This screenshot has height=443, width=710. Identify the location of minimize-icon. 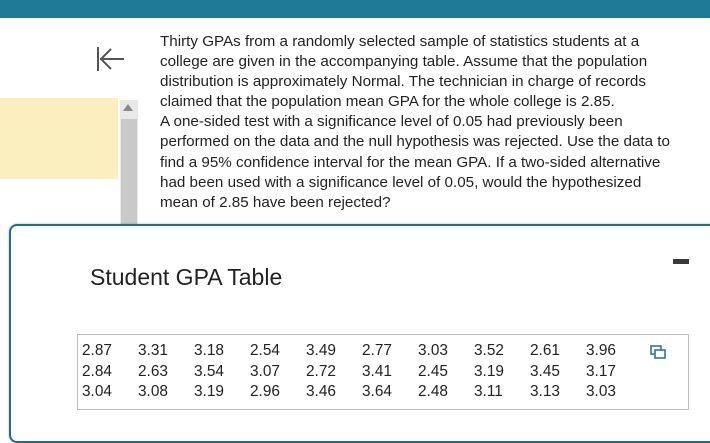
(681, 261).